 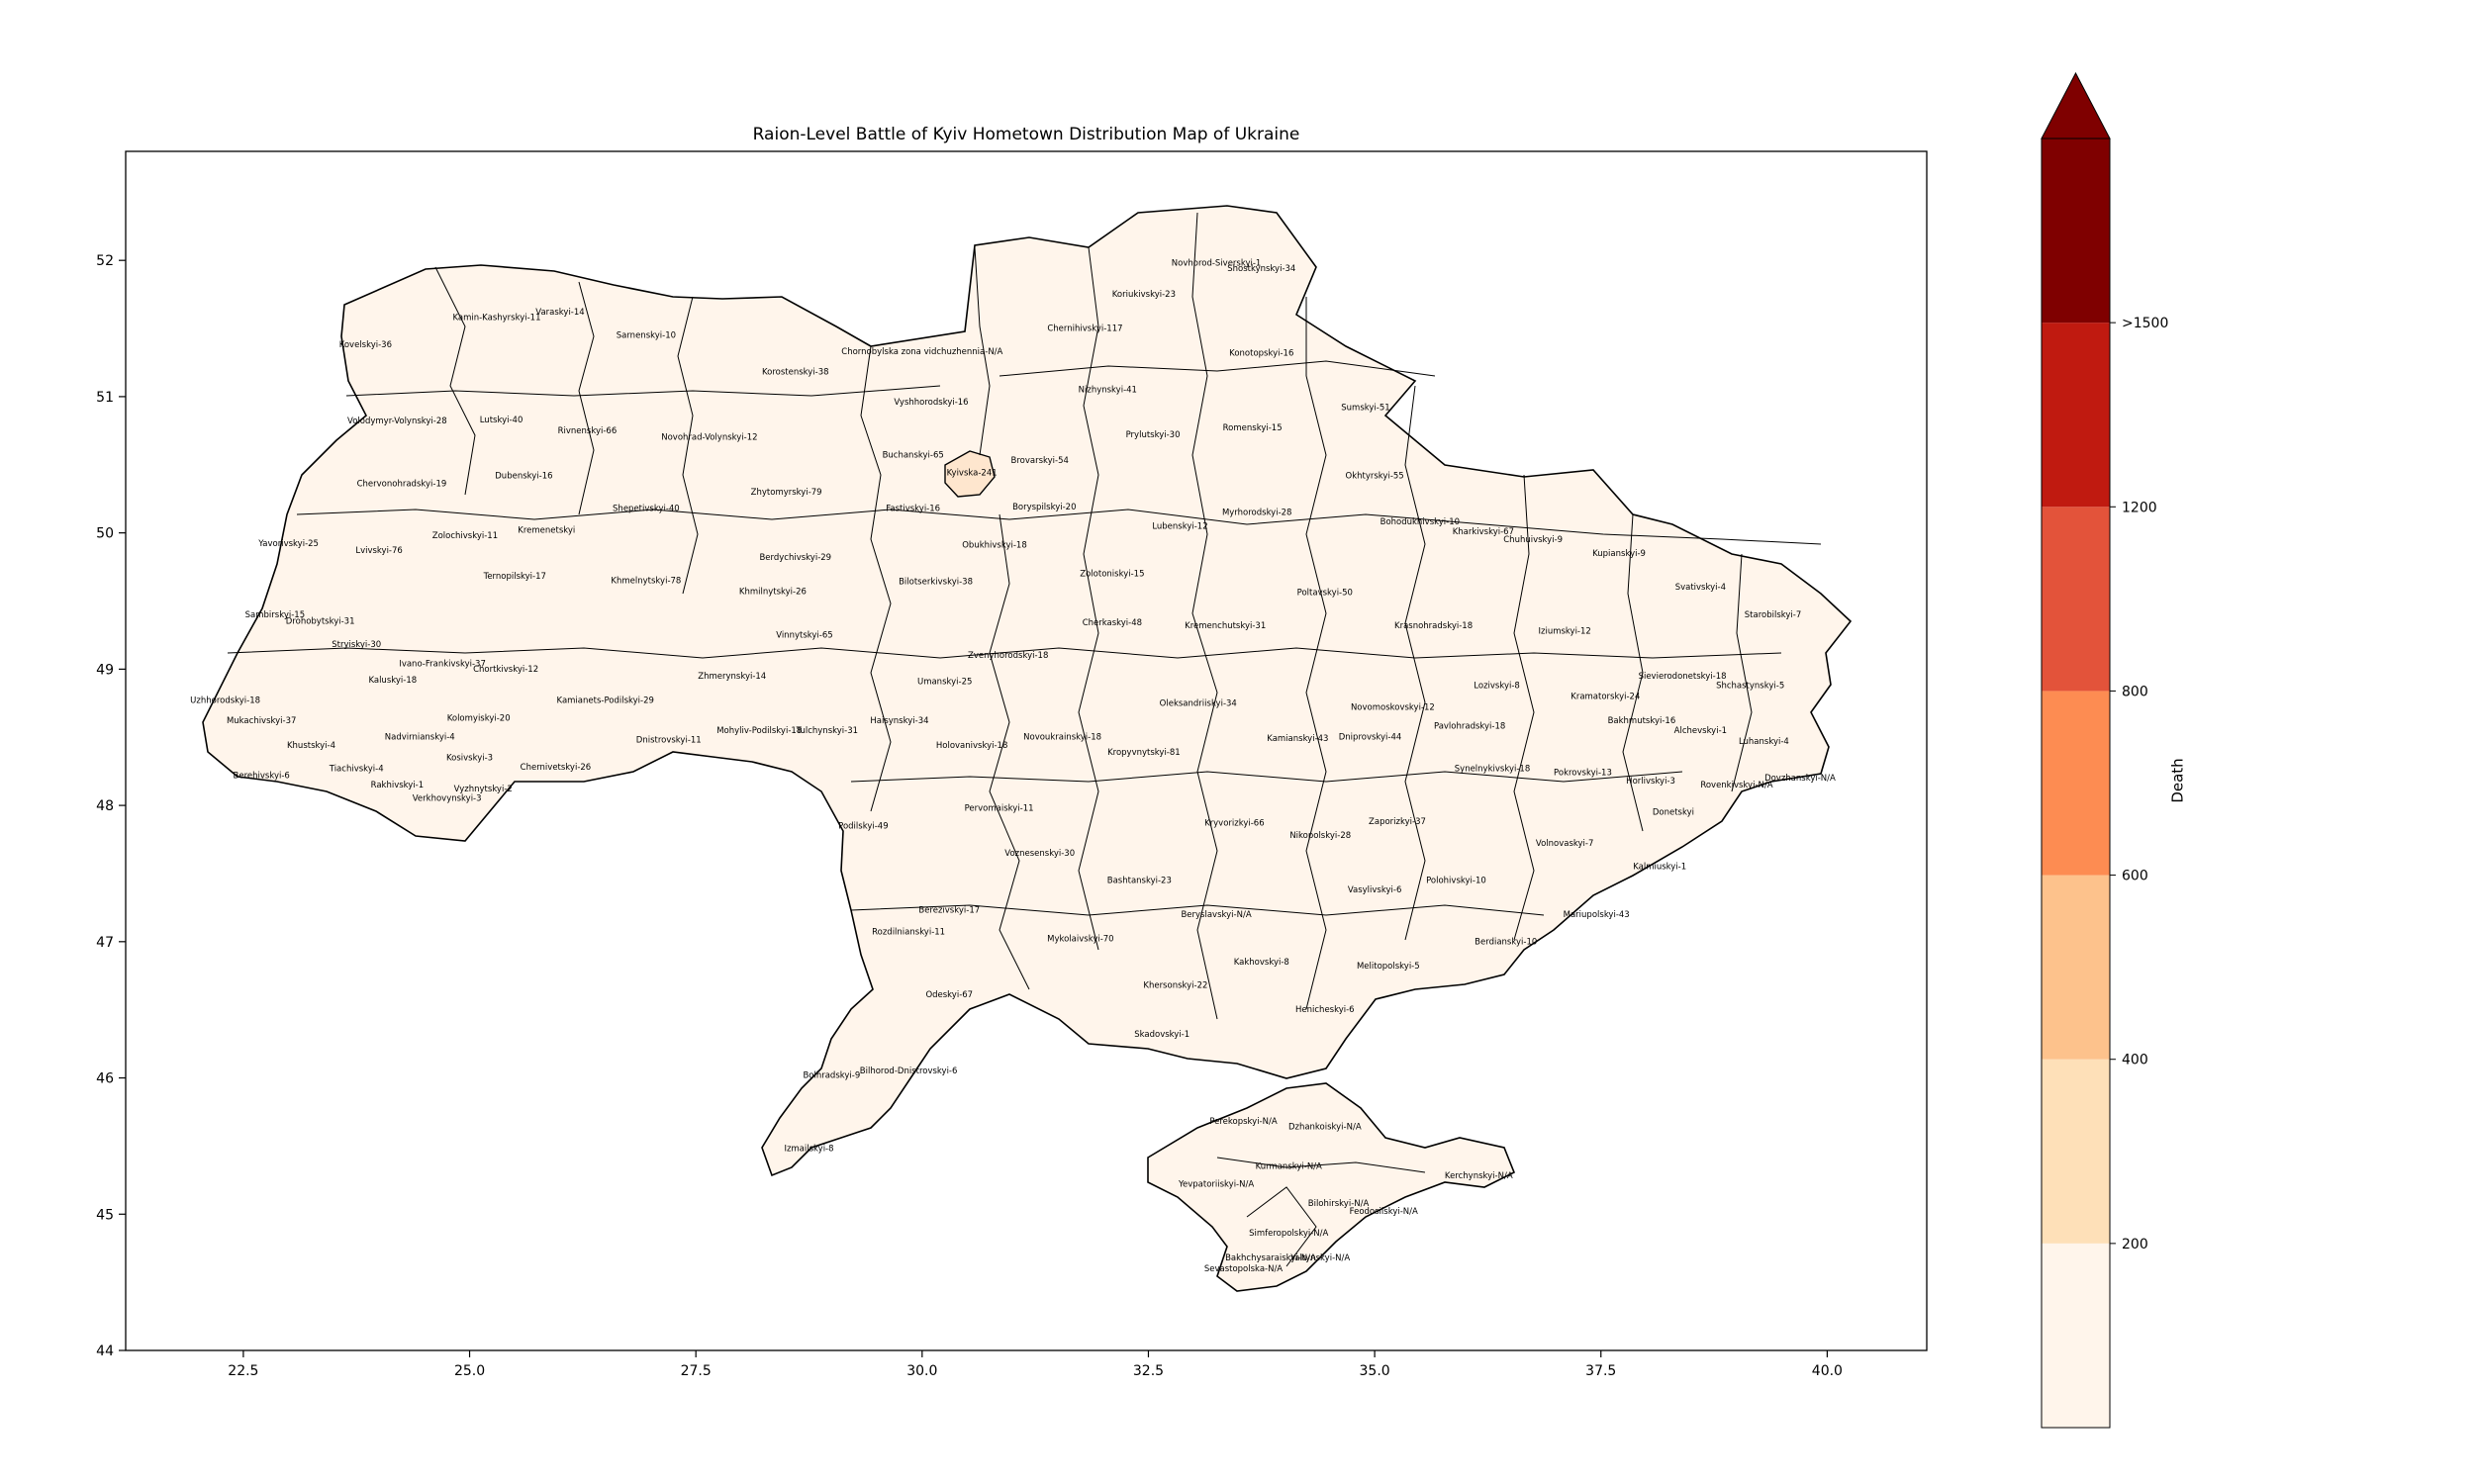 What do you see at coordinates (1736, 785) in the screenshot?
I see `raion-label: Rovenkivskyi-N/A` at bounding box center [1736, 785].